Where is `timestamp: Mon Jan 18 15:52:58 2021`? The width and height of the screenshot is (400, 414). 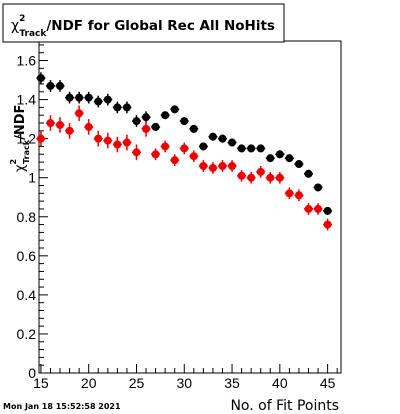 timestamp: Mon Jan 18 15:52:58 2021 is located at coordinates (62, 406).